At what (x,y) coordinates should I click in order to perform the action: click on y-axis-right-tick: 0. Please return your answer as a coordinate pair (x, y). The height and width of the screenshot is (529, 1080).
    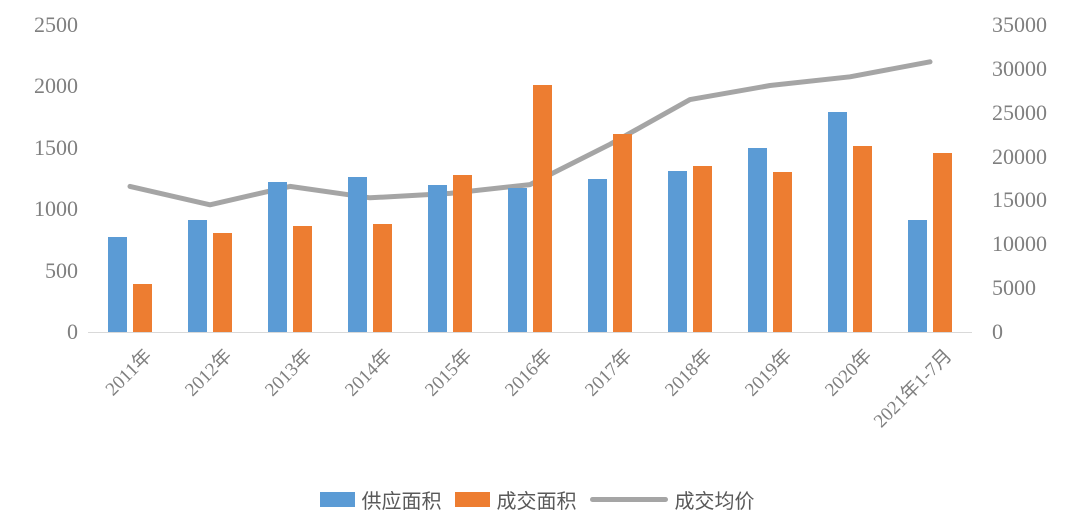
    Looking at the image, I should click on (997, 331).